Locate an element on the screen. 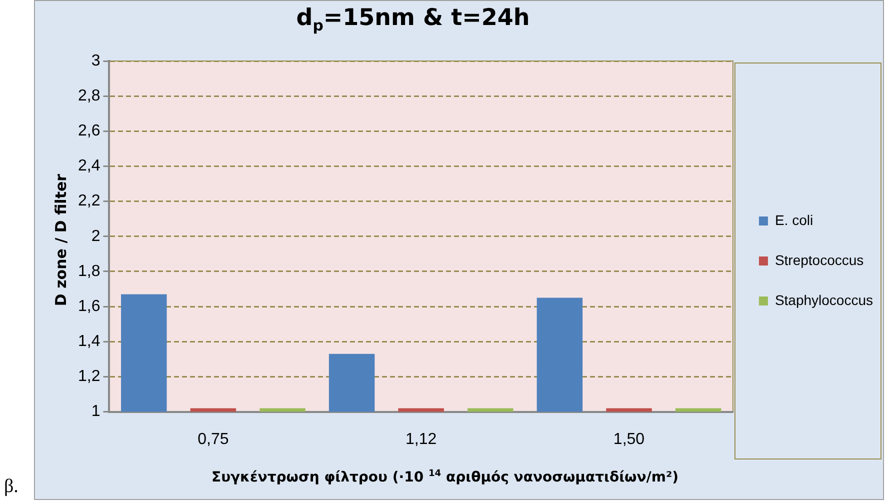  y-tick-label: 1,8 is located at coordinates (89, 271).